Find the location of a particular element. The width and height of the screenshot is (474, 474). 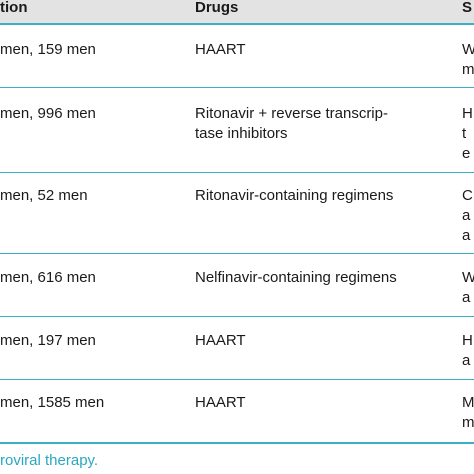

row-1-drugs-line-1: tase inhibitors is located at coordinates (241, 133).